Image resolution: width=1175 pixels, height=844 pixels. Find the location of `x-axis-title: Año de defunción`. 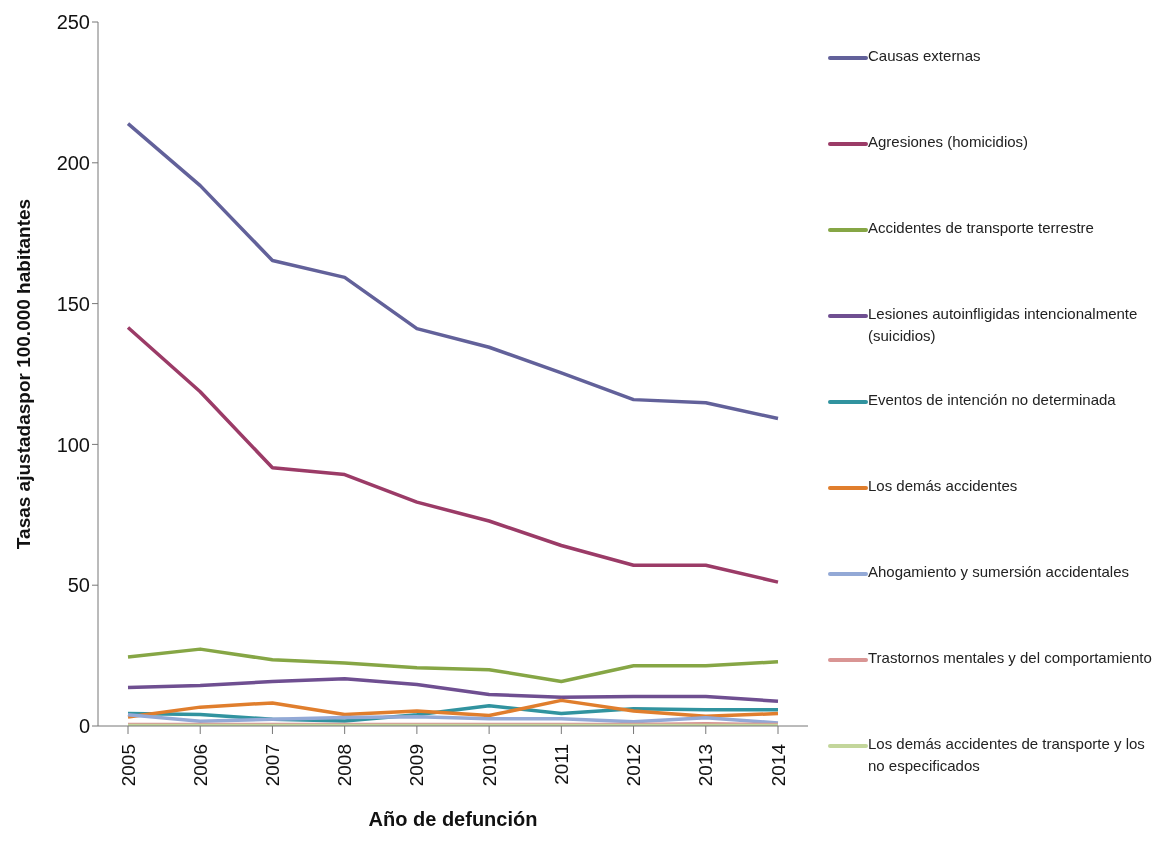

x-axis-title: Año de defunción is located at coordinates (453, 819).